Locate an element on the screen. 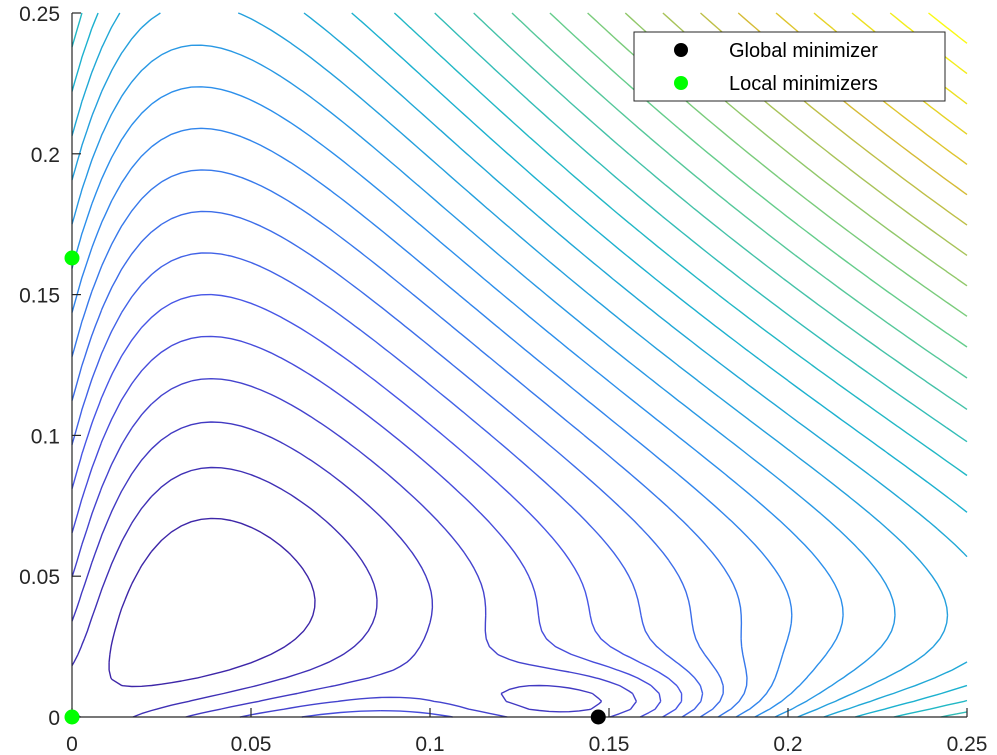 Image resolution: width=997 pixels, height=755 pixels. y-tick-label: 0.1 is located at coordinates (45, 436).